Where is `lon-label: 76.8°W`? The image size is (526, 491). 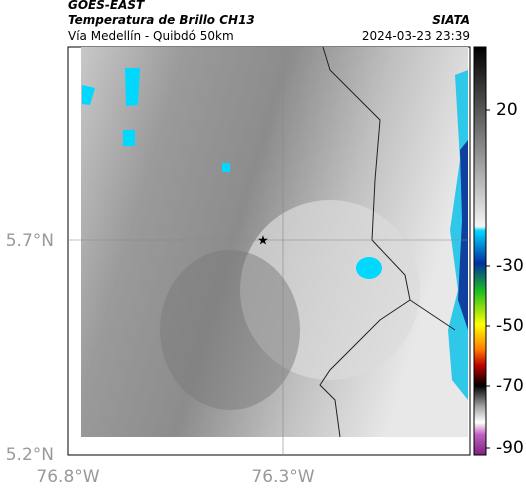
lon-label: 76.8°W is located at coordinates (67, 477).